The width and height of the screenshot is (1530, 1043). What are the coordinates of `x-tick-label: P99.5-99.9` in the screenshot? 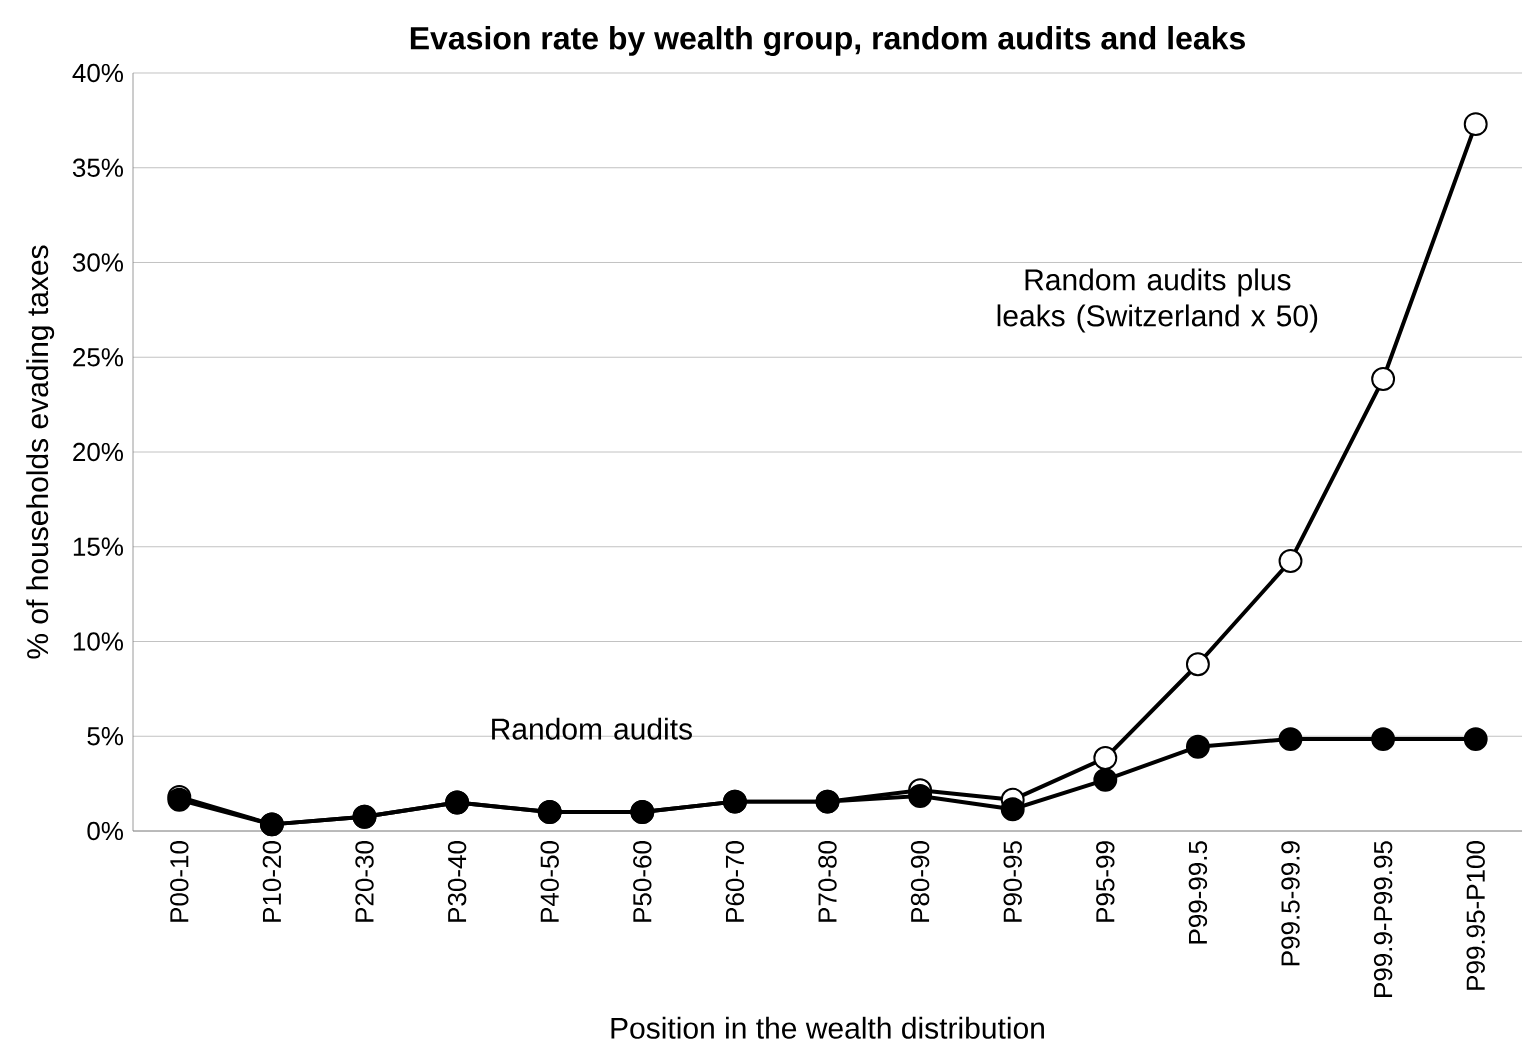 It's located at (1290, 903).